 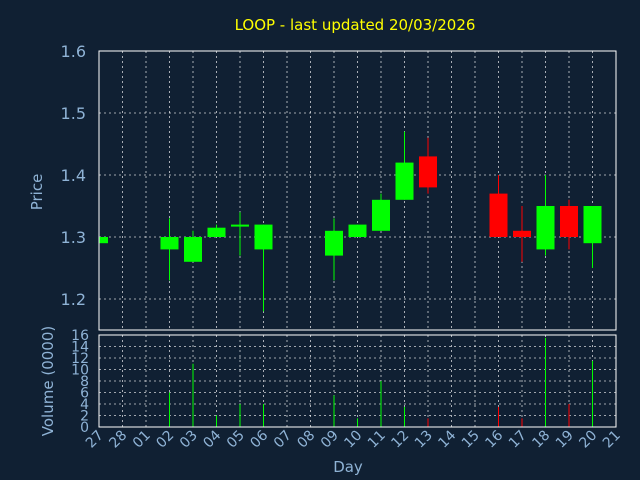 What do you see at coordinates (259, 439) in the screenshot?
I see `x-tick-label: 06` at bounding box center [259, 439].